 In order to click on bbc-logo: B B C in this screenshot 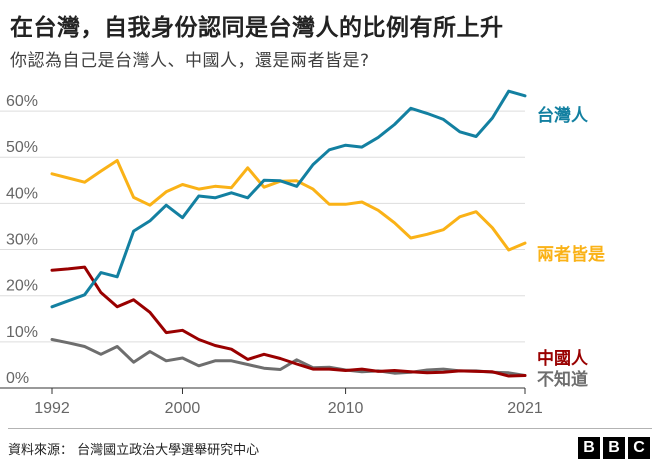, I will do `click(614, 448)`.